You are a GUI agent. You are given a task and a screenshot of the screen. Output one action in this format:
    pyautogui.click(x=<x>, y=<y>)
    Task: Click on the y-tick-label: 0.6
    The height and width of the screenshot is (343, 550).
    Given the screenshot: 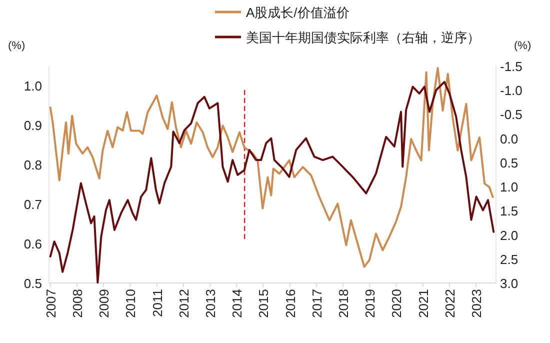 What is the action you would take?
    pyautogui.click(x=33, y=244)
    